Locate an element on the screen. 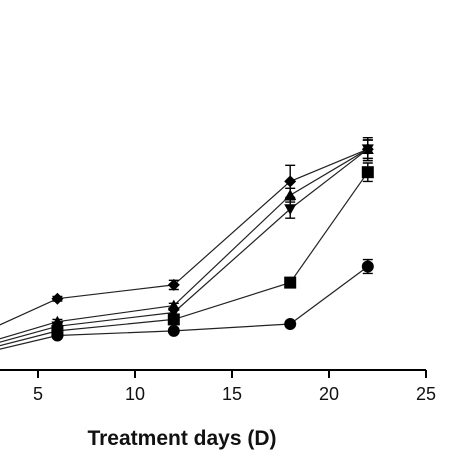 The image size is (474, 474). data-point-triangle-up is located at coordinates (290, 194).